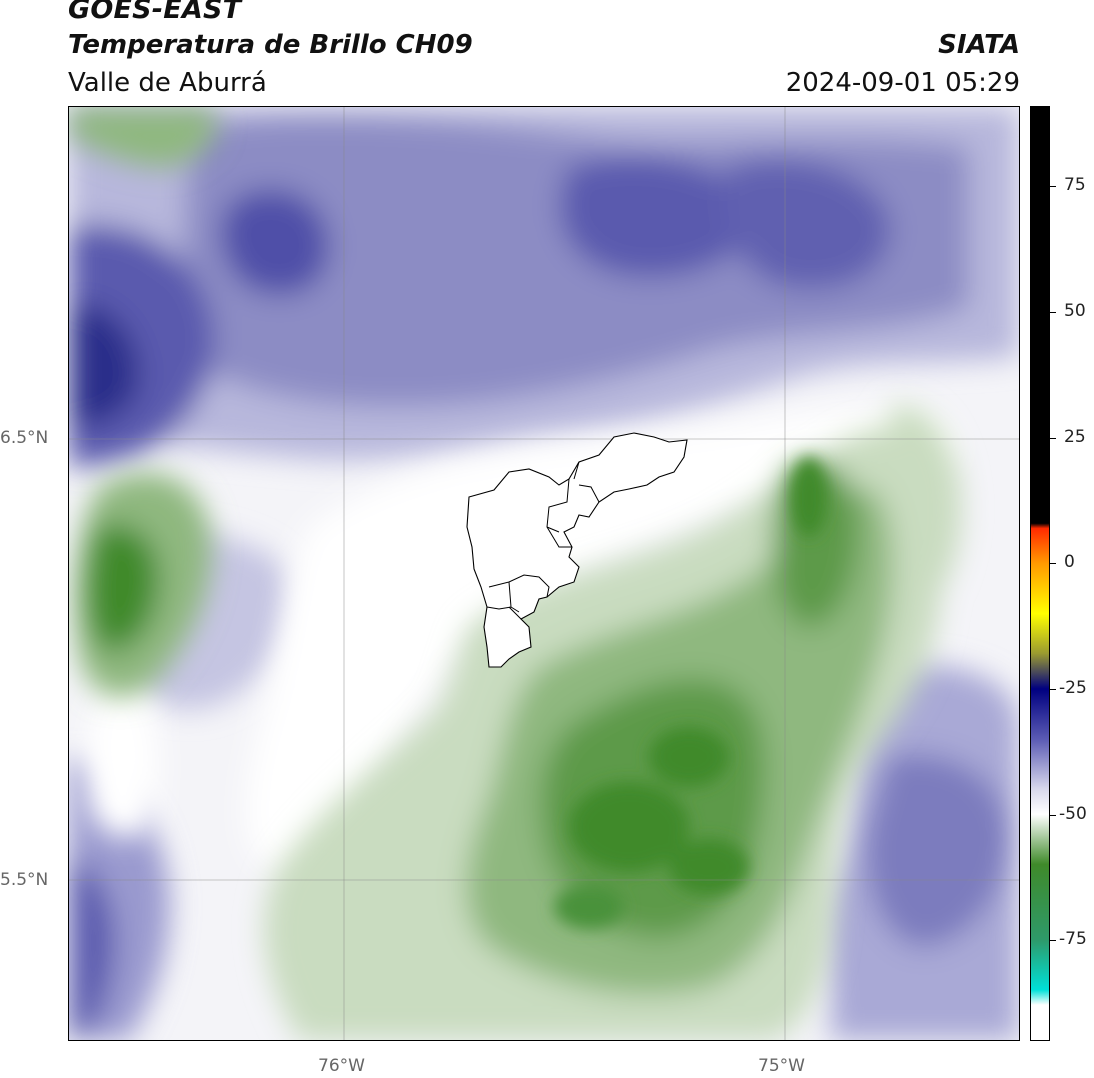  I want to click on colorbar-label: 0, so click(1069, 562).